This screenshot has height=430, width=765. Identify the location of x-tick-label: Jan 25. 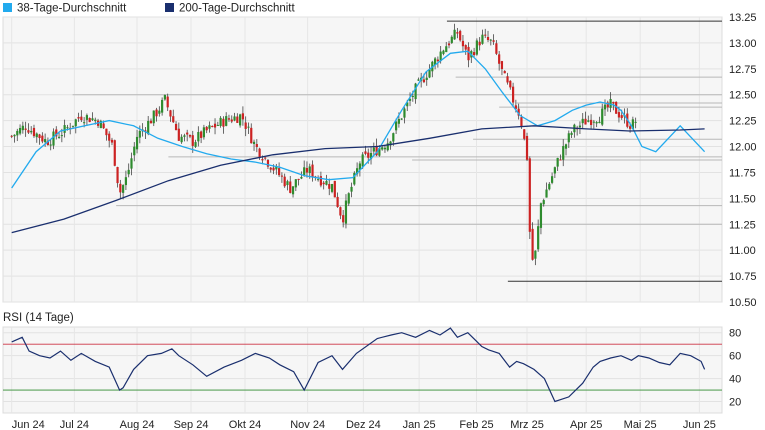
(419, 424).